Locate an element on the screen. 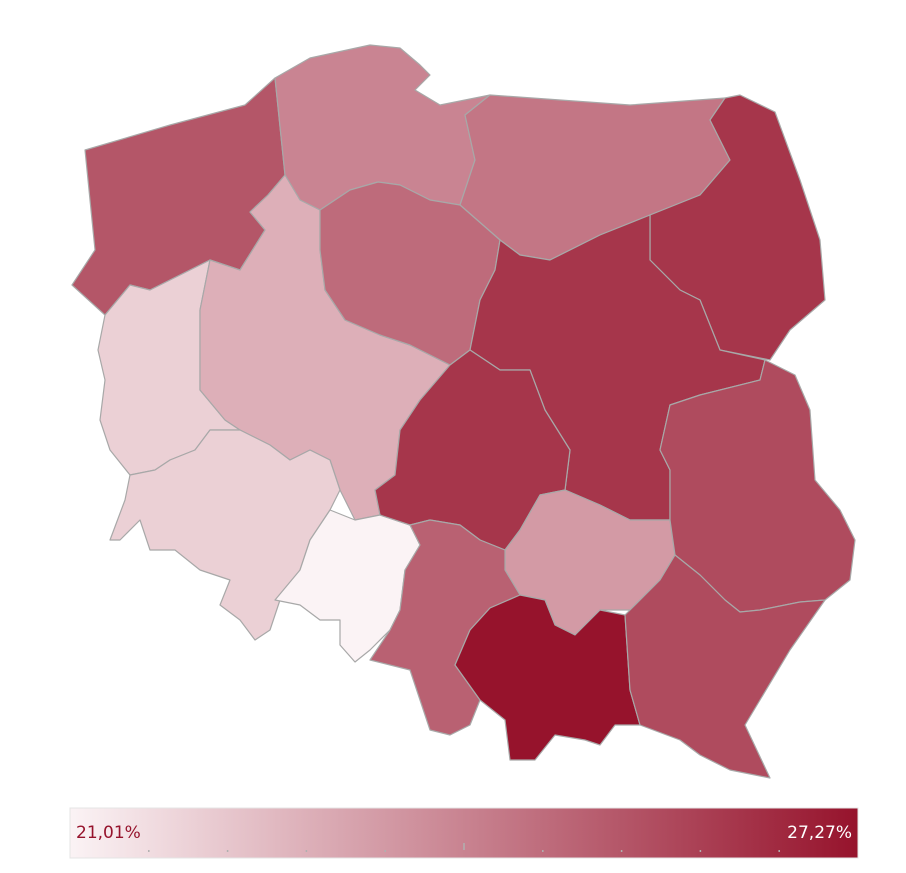 The width and height of the screenshot is (906, 873). color-scale-bar is located at coordinates (464, 833).